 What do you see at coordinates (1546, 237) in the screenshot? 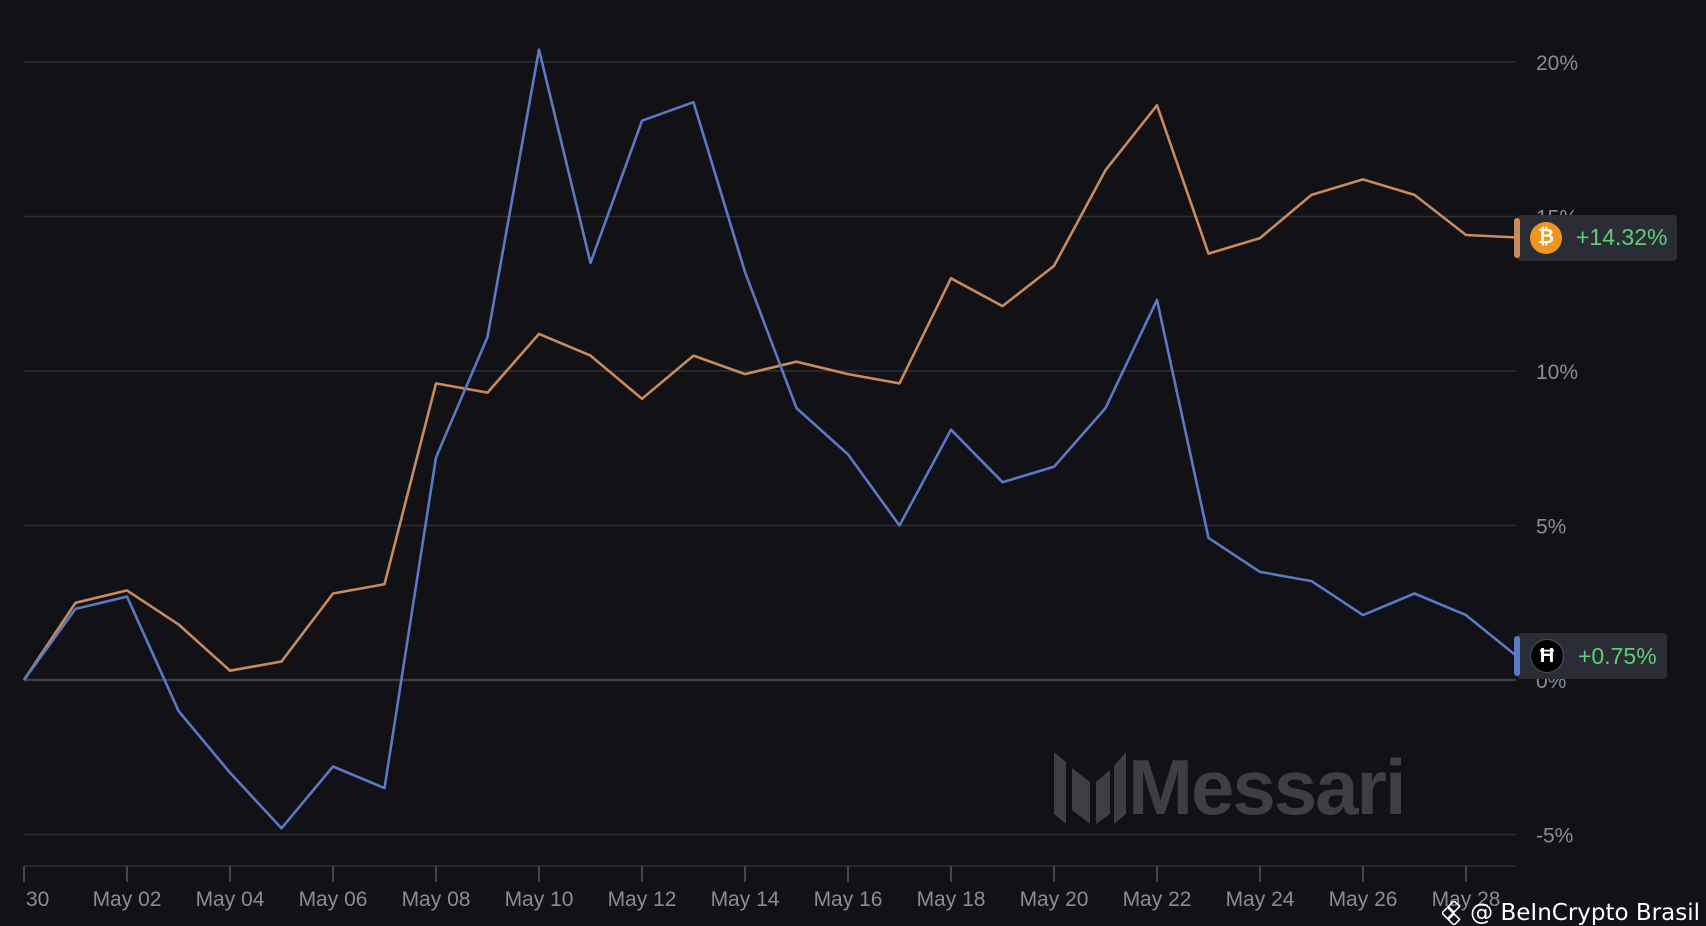
I see `bitcoin-icon: ₿` at bounding box center [1546, 237].